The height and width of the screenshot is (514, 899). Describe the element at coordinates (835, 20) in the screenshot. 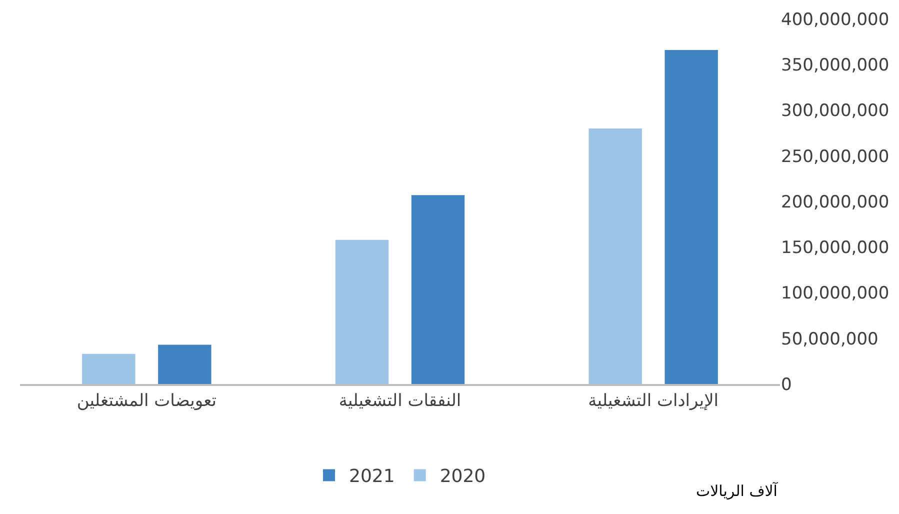

I see `y-tick-label: 400,000,000` at that location.